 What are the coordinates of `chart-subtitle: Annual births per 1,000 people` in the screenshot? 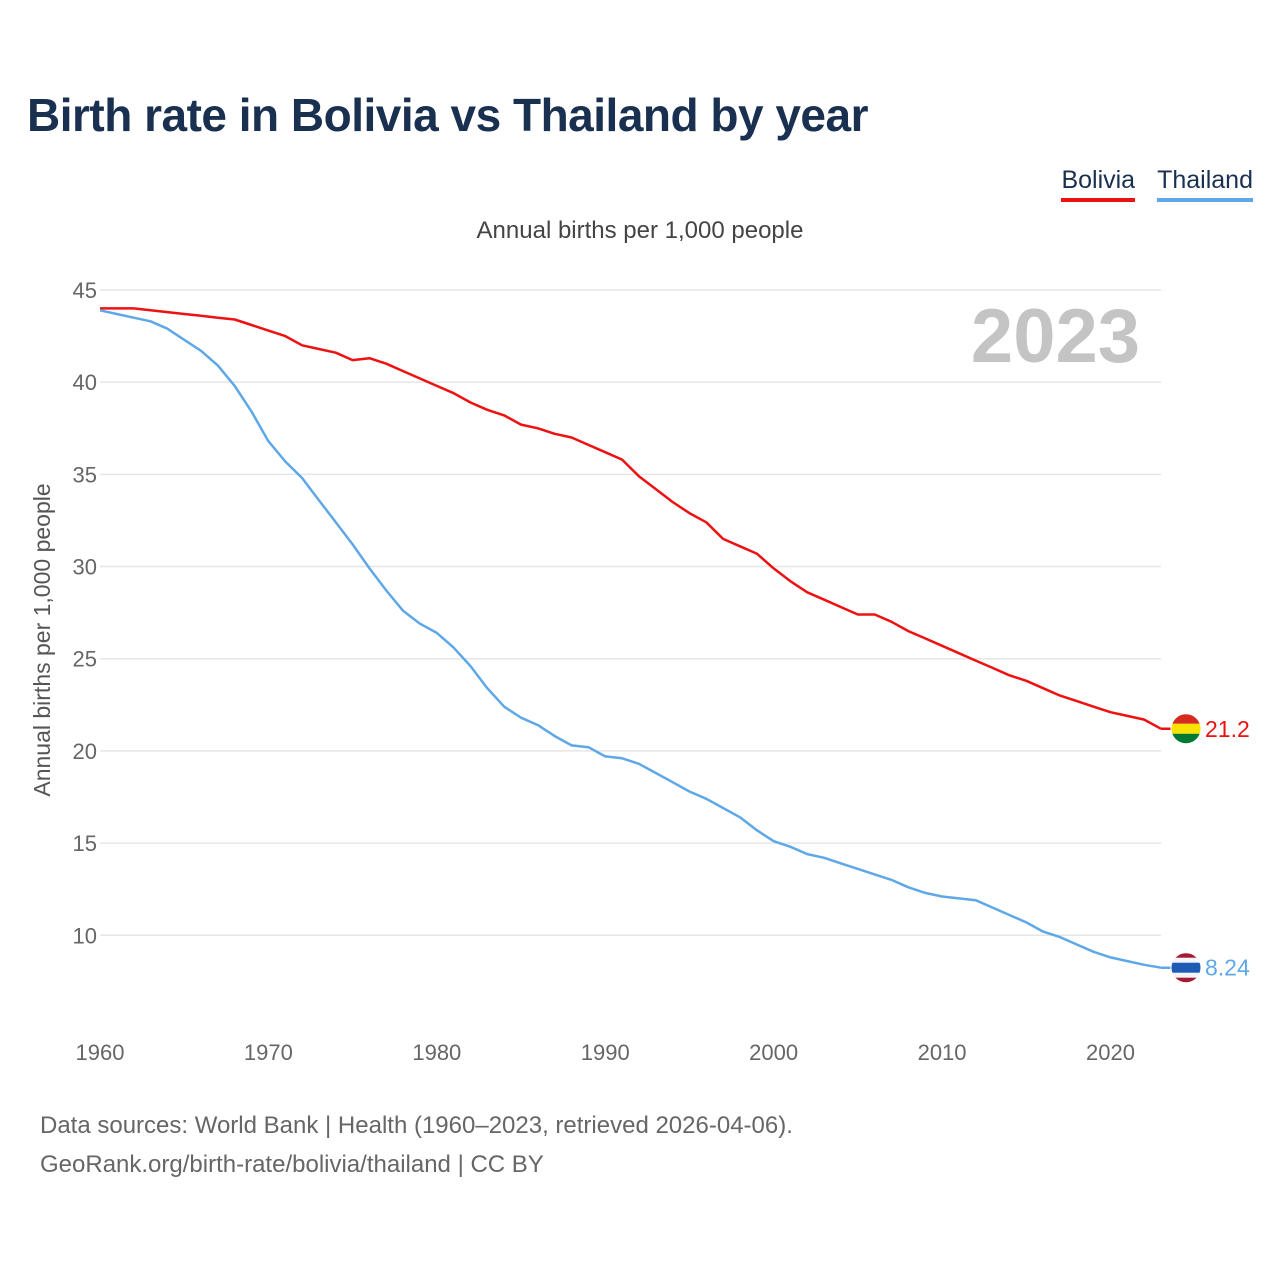 It's located at (640, 230).